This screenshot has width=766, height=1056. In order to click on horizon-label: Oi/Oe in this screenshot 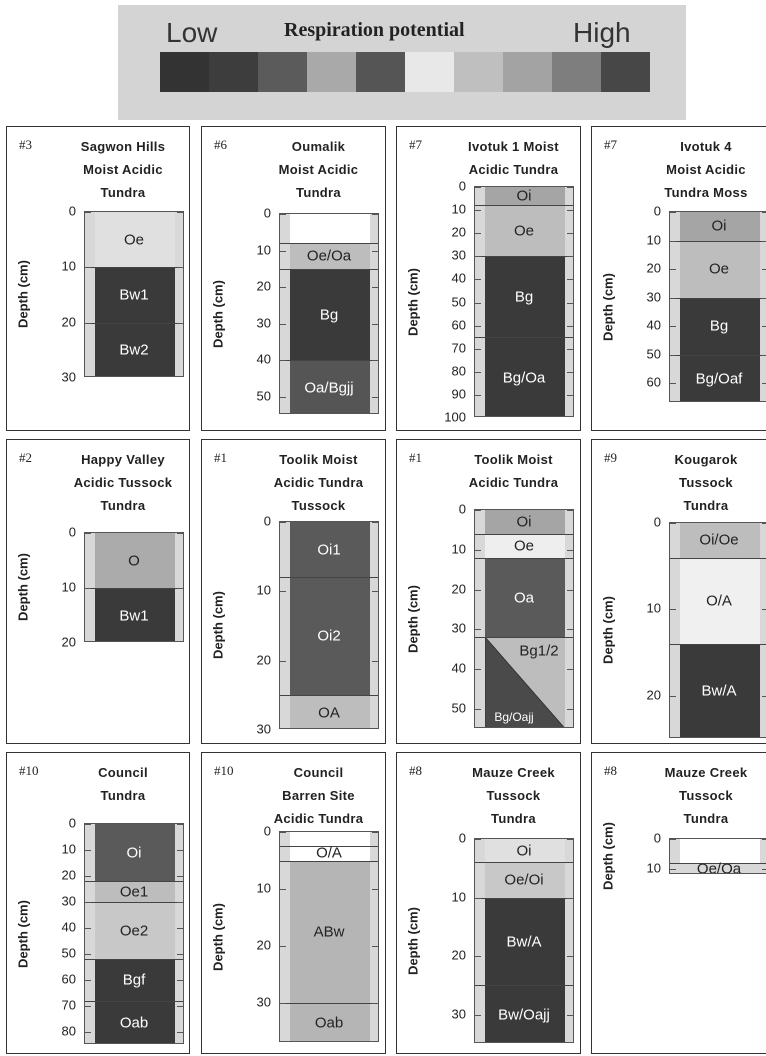, I will do `click(719, 540)`.